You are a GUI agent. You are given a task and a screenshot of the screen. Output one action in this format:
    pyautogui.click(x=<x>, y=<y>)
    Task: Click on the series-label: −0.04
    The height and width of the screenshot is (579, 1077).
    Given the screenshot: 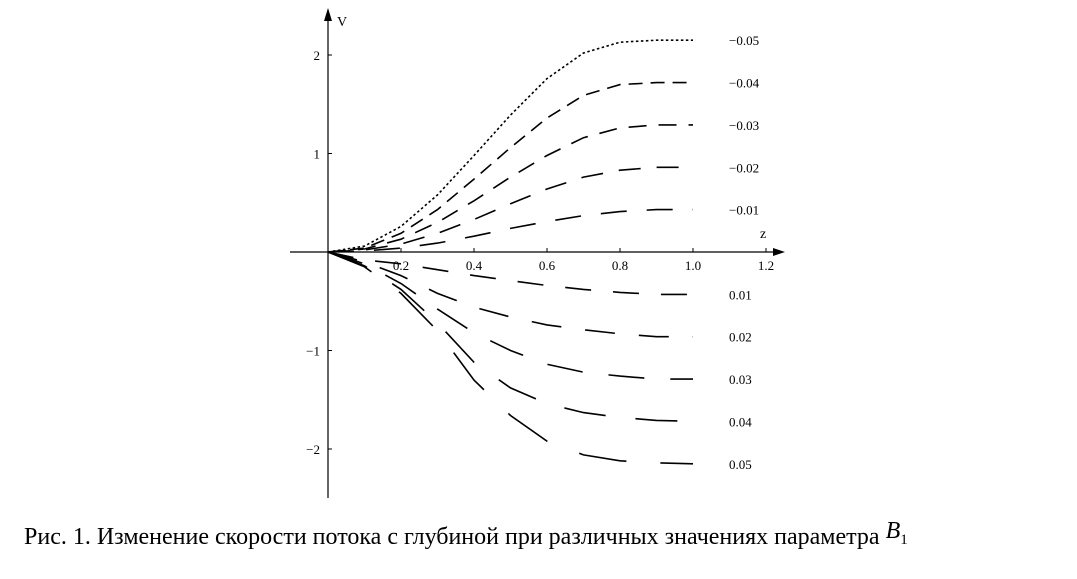 What is the action you would take?
    pyautogui.click(x=744, y=83)
    